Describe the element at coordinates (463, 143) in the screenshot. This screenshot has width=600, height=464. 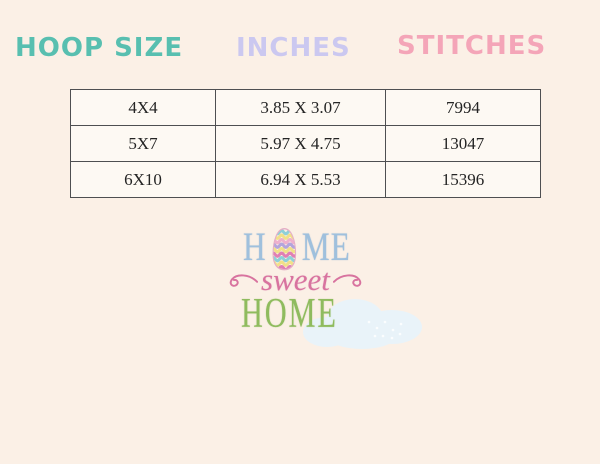
I see `stitches-cell: 13047` at that location.